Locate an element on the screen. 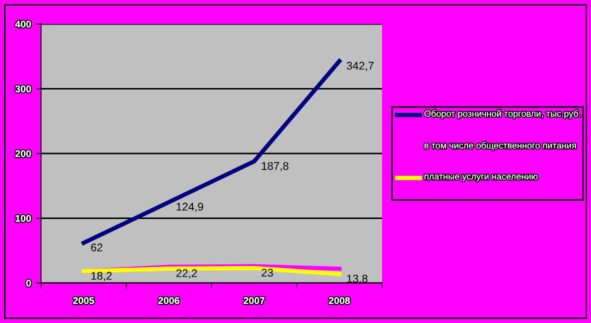 The width and height of the screenshot is (591, 323). data-label: 342,7 is located at coordinates (360, 66).